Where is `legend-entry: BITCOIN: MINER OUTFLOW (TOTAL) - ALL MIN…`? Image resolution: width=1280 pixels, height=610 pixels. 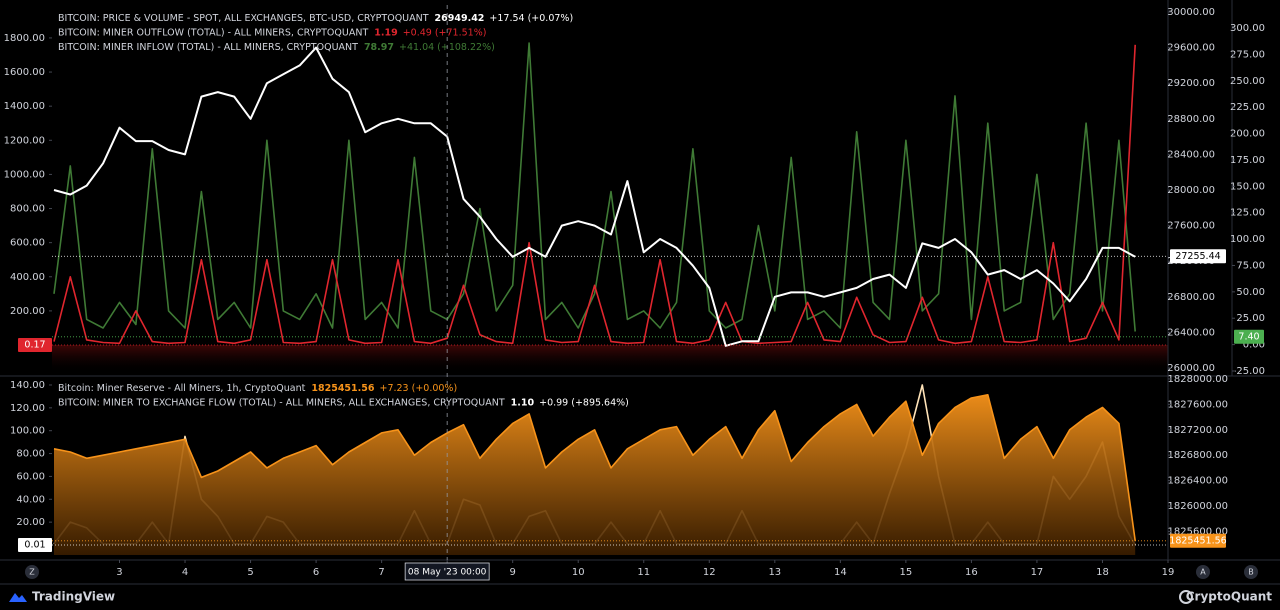
legend-entry: BITCOIN: MINER OUTFLOW (TOTAL) - ALL MIN… is located at coordinates (272, 32).